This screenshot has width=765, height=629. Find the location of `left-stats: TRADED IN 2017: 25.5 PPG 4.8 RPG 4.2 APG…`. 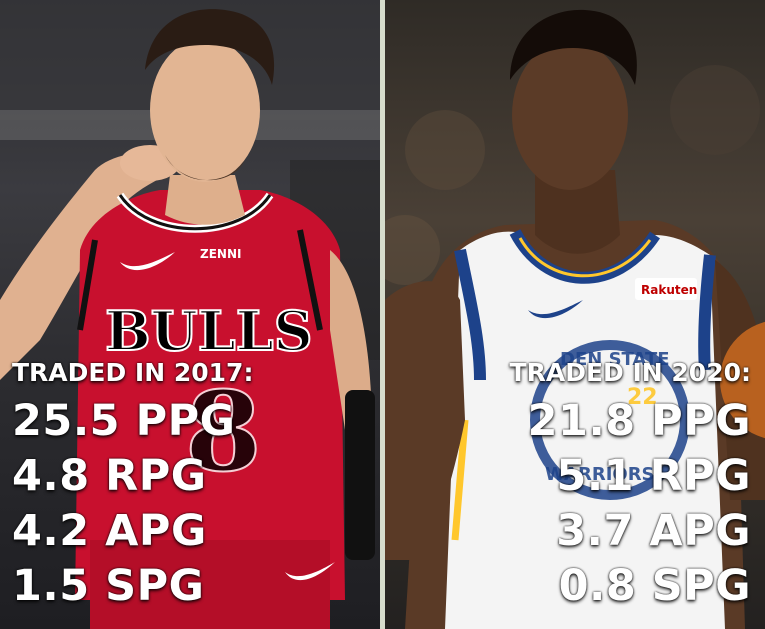

left-stats: TRADED IN 2017: 25.5 PPG 4.8 RPG 4.2 APG… is located at coordinates (132, 485).